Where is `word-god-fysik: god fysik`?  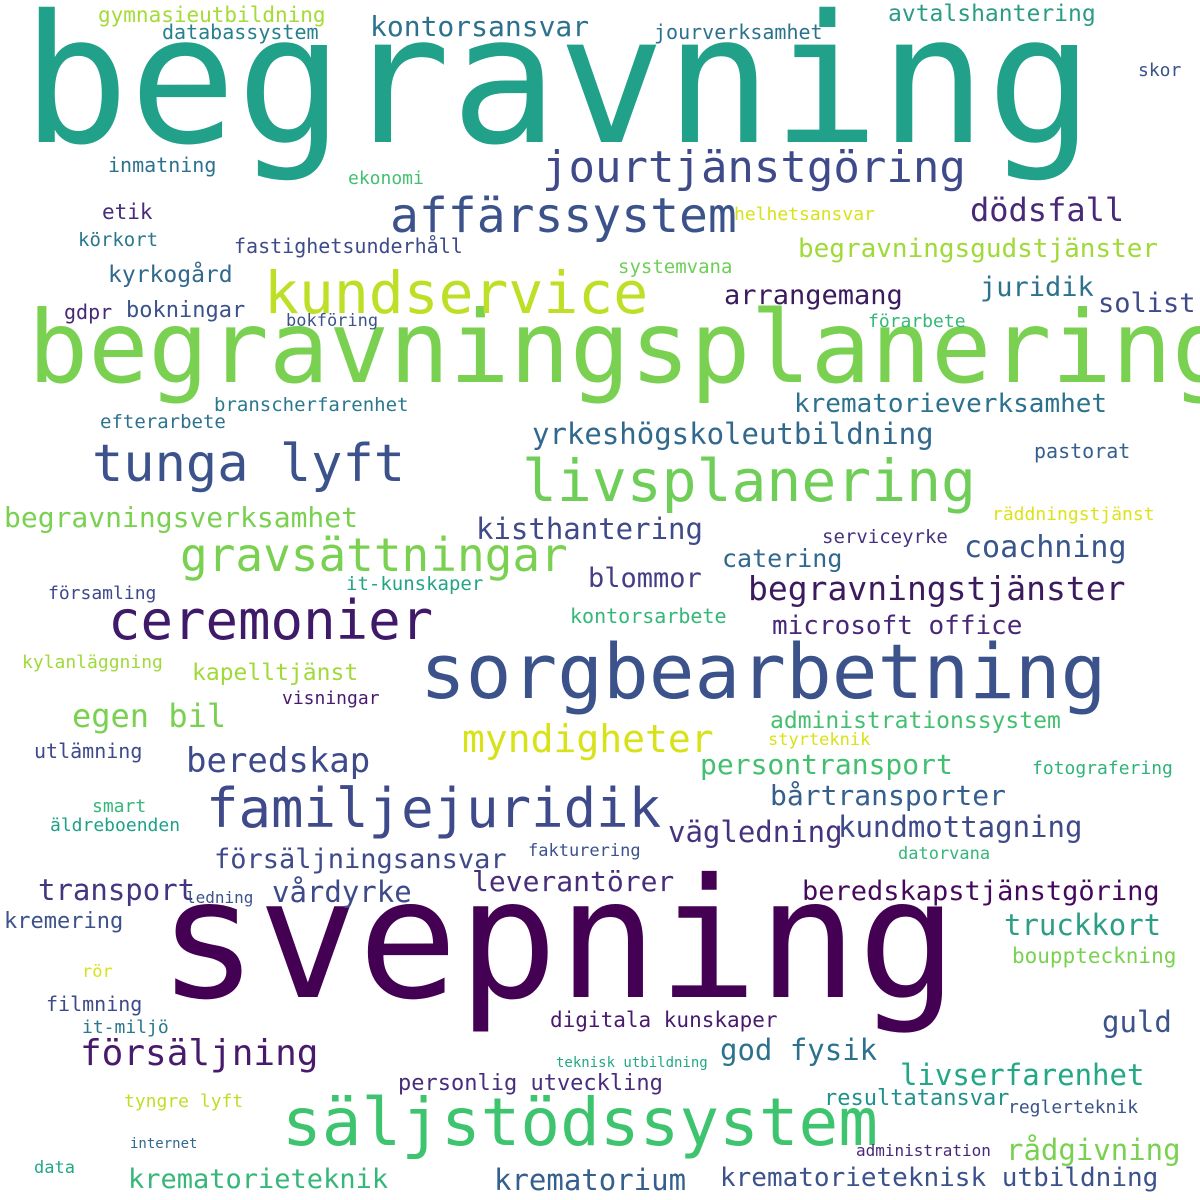
word-god-fysik: god fysik is located at coordinates (799, 1050).